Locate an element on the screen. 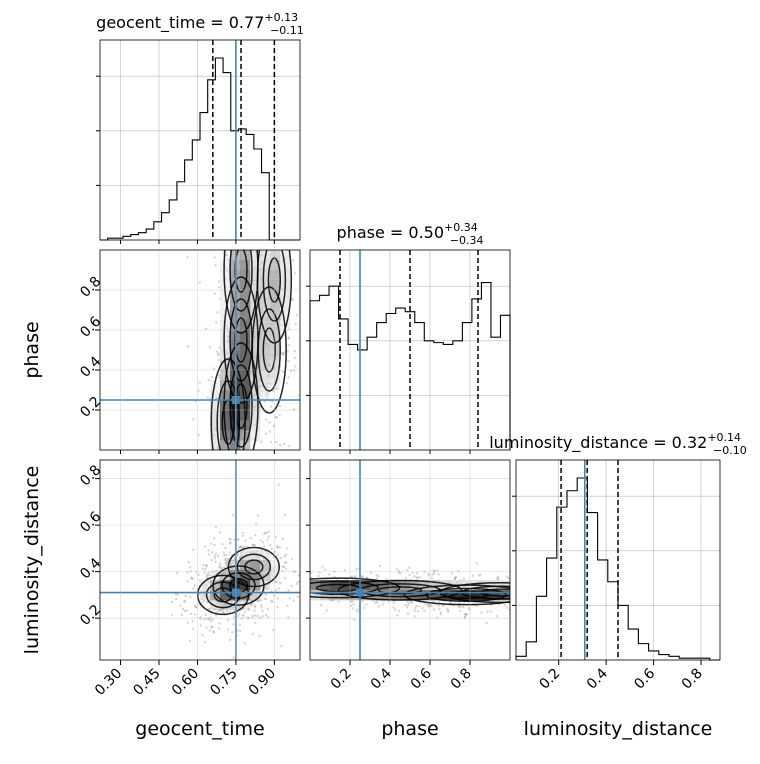 The width and height of the screenshot is (760, 764). x-axis-label: luminosity_distance is located at coordinates (618, 729).